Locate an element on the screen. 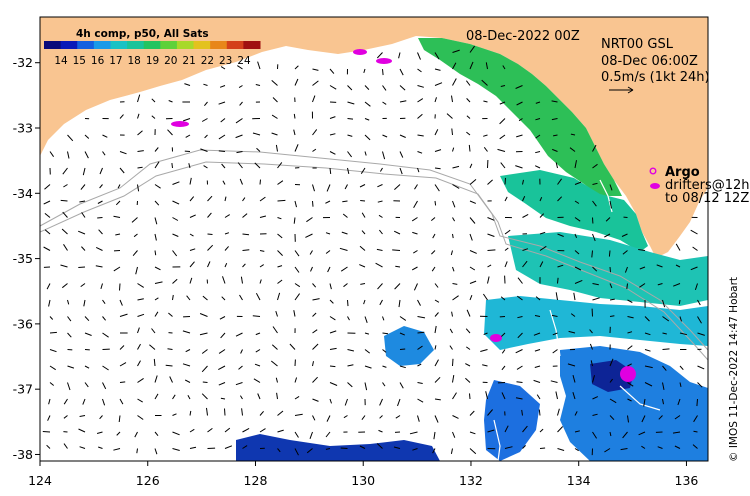 The image size is (750, 496). drifters-line1: drifters@12h is located at coordinates (707, 185).